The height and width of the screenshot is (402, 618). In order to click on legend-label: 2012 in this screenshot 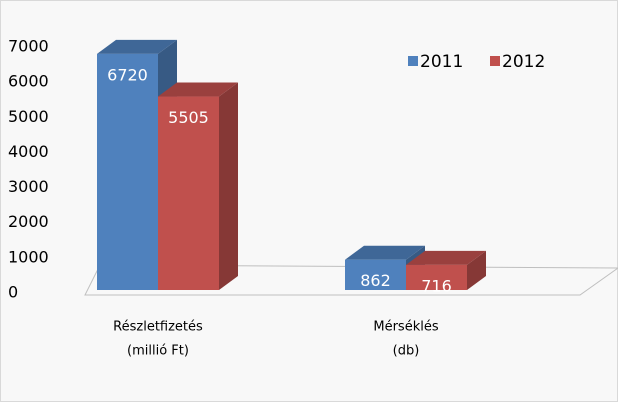, I will do `click(523, 62)`.